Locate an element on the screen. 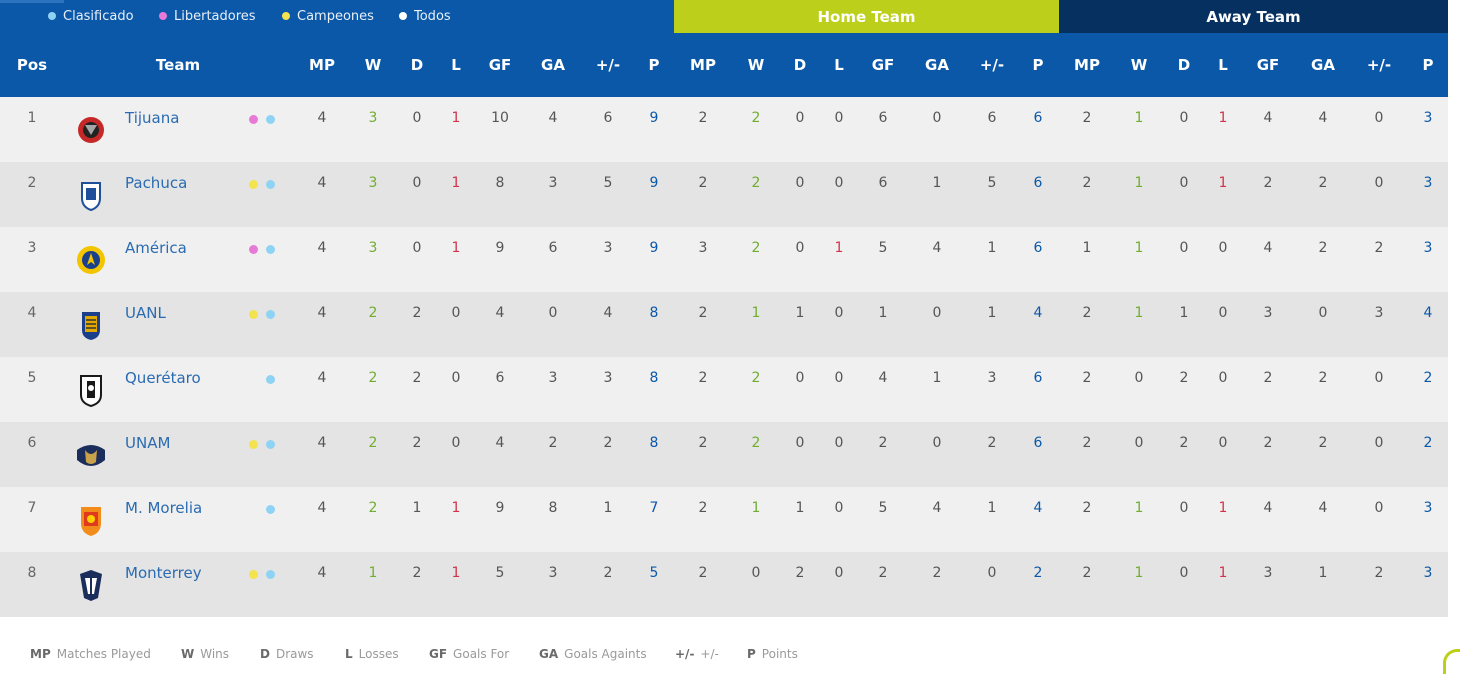 The height and width of the screenshot is (674, 1460). cell-overall-ga: 6 is located at coordinates (553, 247).